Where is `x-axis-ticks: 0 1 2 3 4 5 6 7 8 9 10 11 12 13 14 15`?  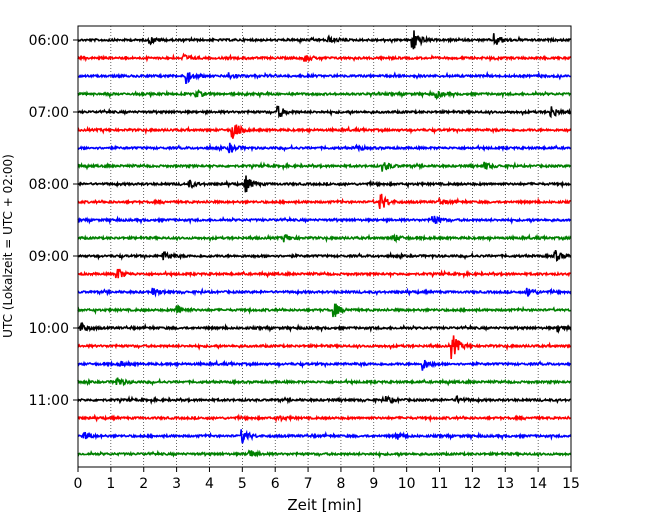
x-axis-ticks: 0 1 2 3 4 5 6 7 8 9 10 11 12 13 14 15 is located at coordinates (327, 479).